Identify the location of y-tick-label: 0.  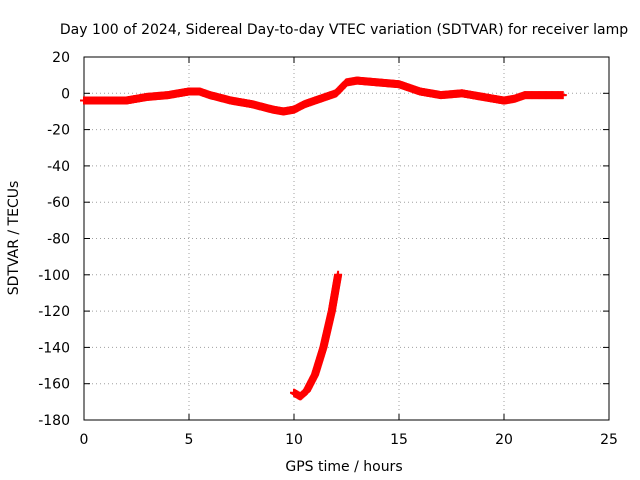
(65, 94).